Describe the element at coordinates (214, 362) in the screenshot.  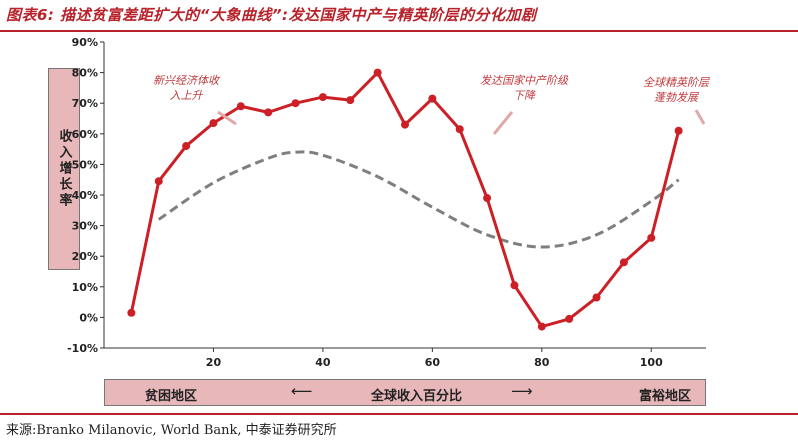
I see `x-tick-label: 20` at that location.